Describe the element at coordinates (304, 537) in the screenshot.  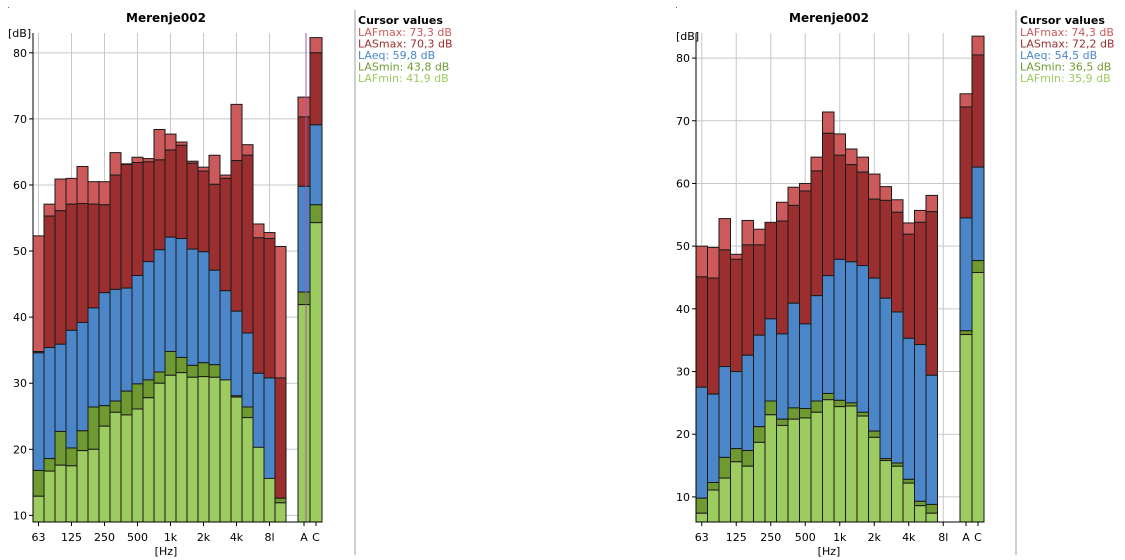
I see `x-tick-label: A` at that location.